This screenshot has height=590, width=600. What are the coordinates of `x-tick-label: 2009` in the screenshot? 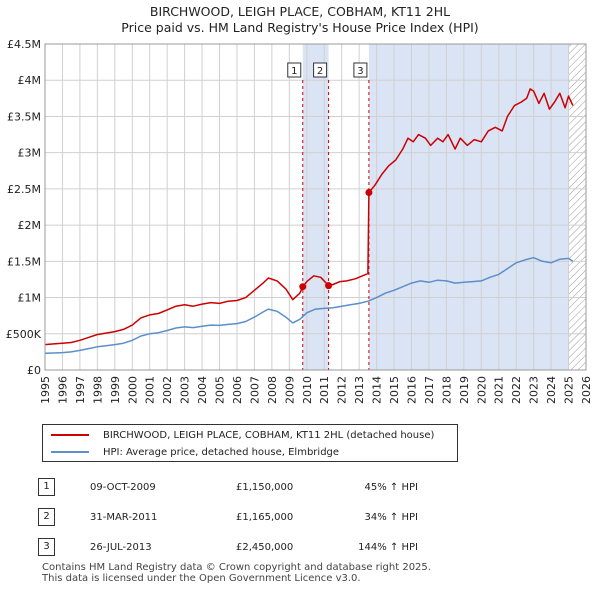 It's located at (289, 390).